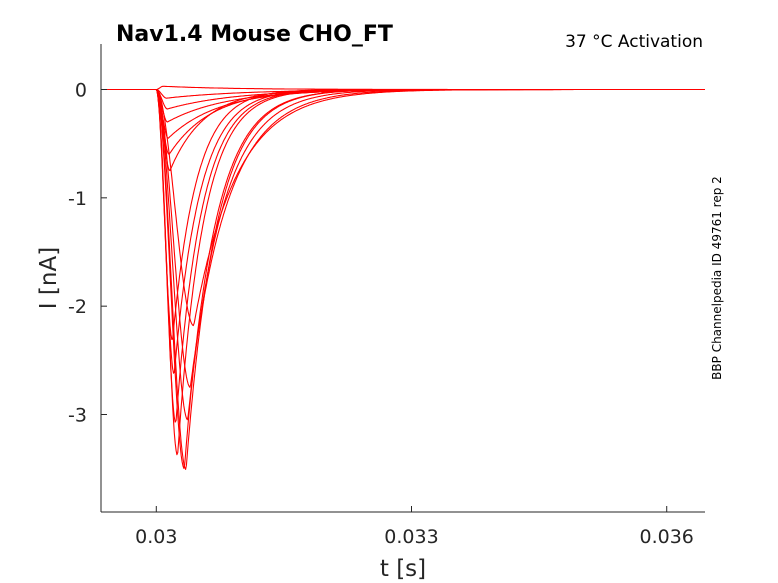  What do you see at coordinates (77, 416) in the screenshot?
I see `y-tick-label: -3` at bounding box center [77, 416].